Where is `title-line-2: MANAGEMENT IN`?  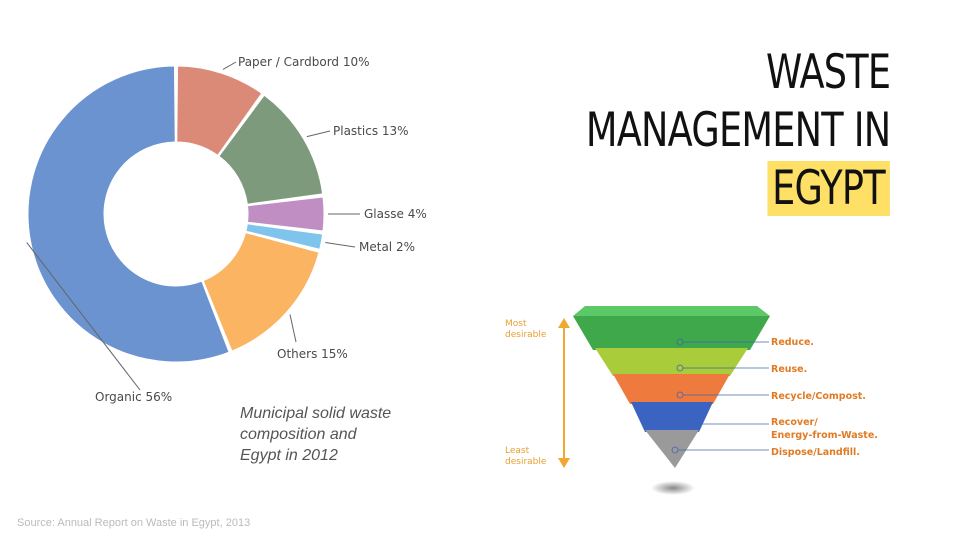 title-line-2: MANAGEMENT IN is located at coordinates (737, 130).